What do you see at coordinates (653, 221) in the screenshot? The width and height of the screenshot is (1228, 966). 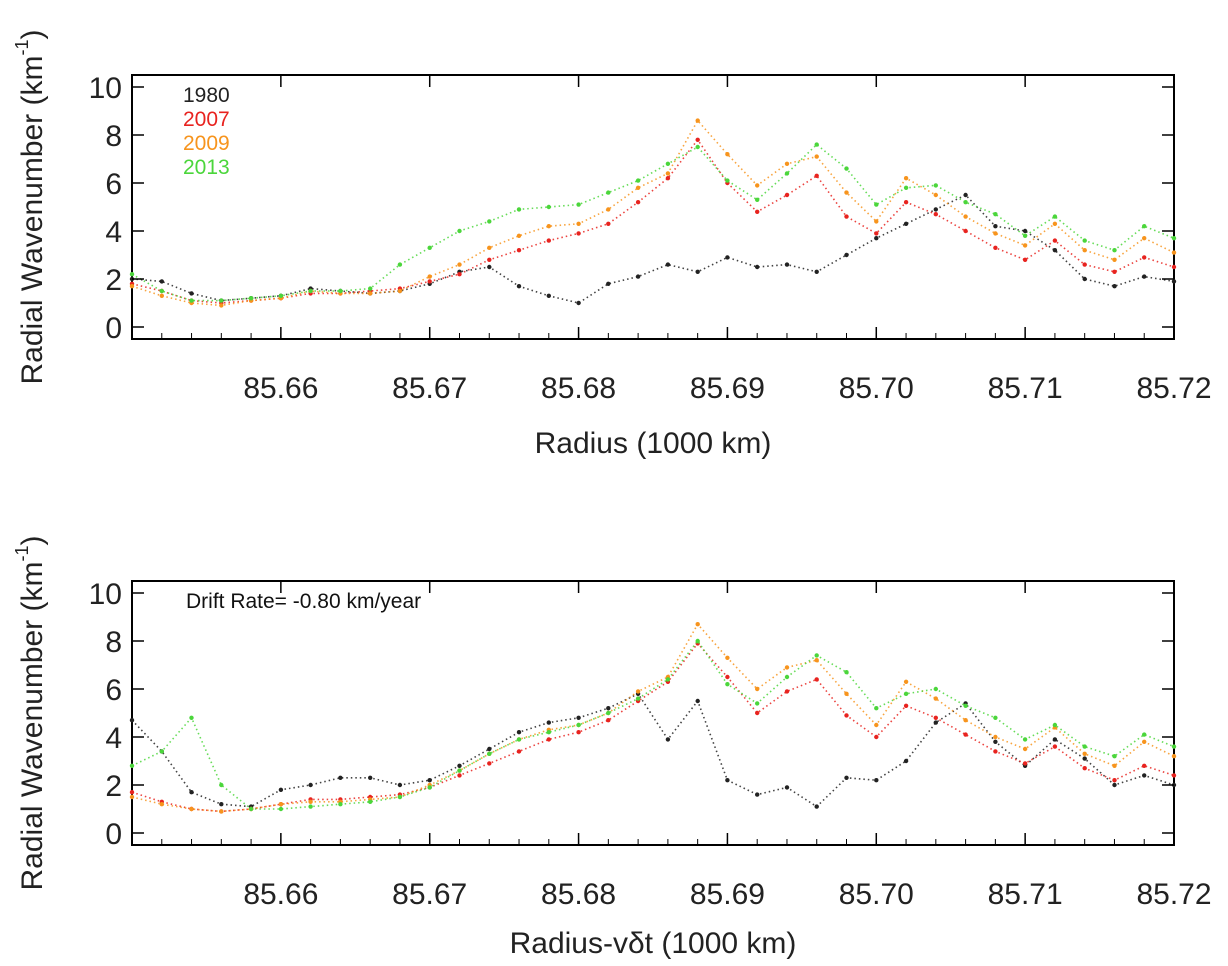 I see `series-line-2007` at bounding box center [653, 221].